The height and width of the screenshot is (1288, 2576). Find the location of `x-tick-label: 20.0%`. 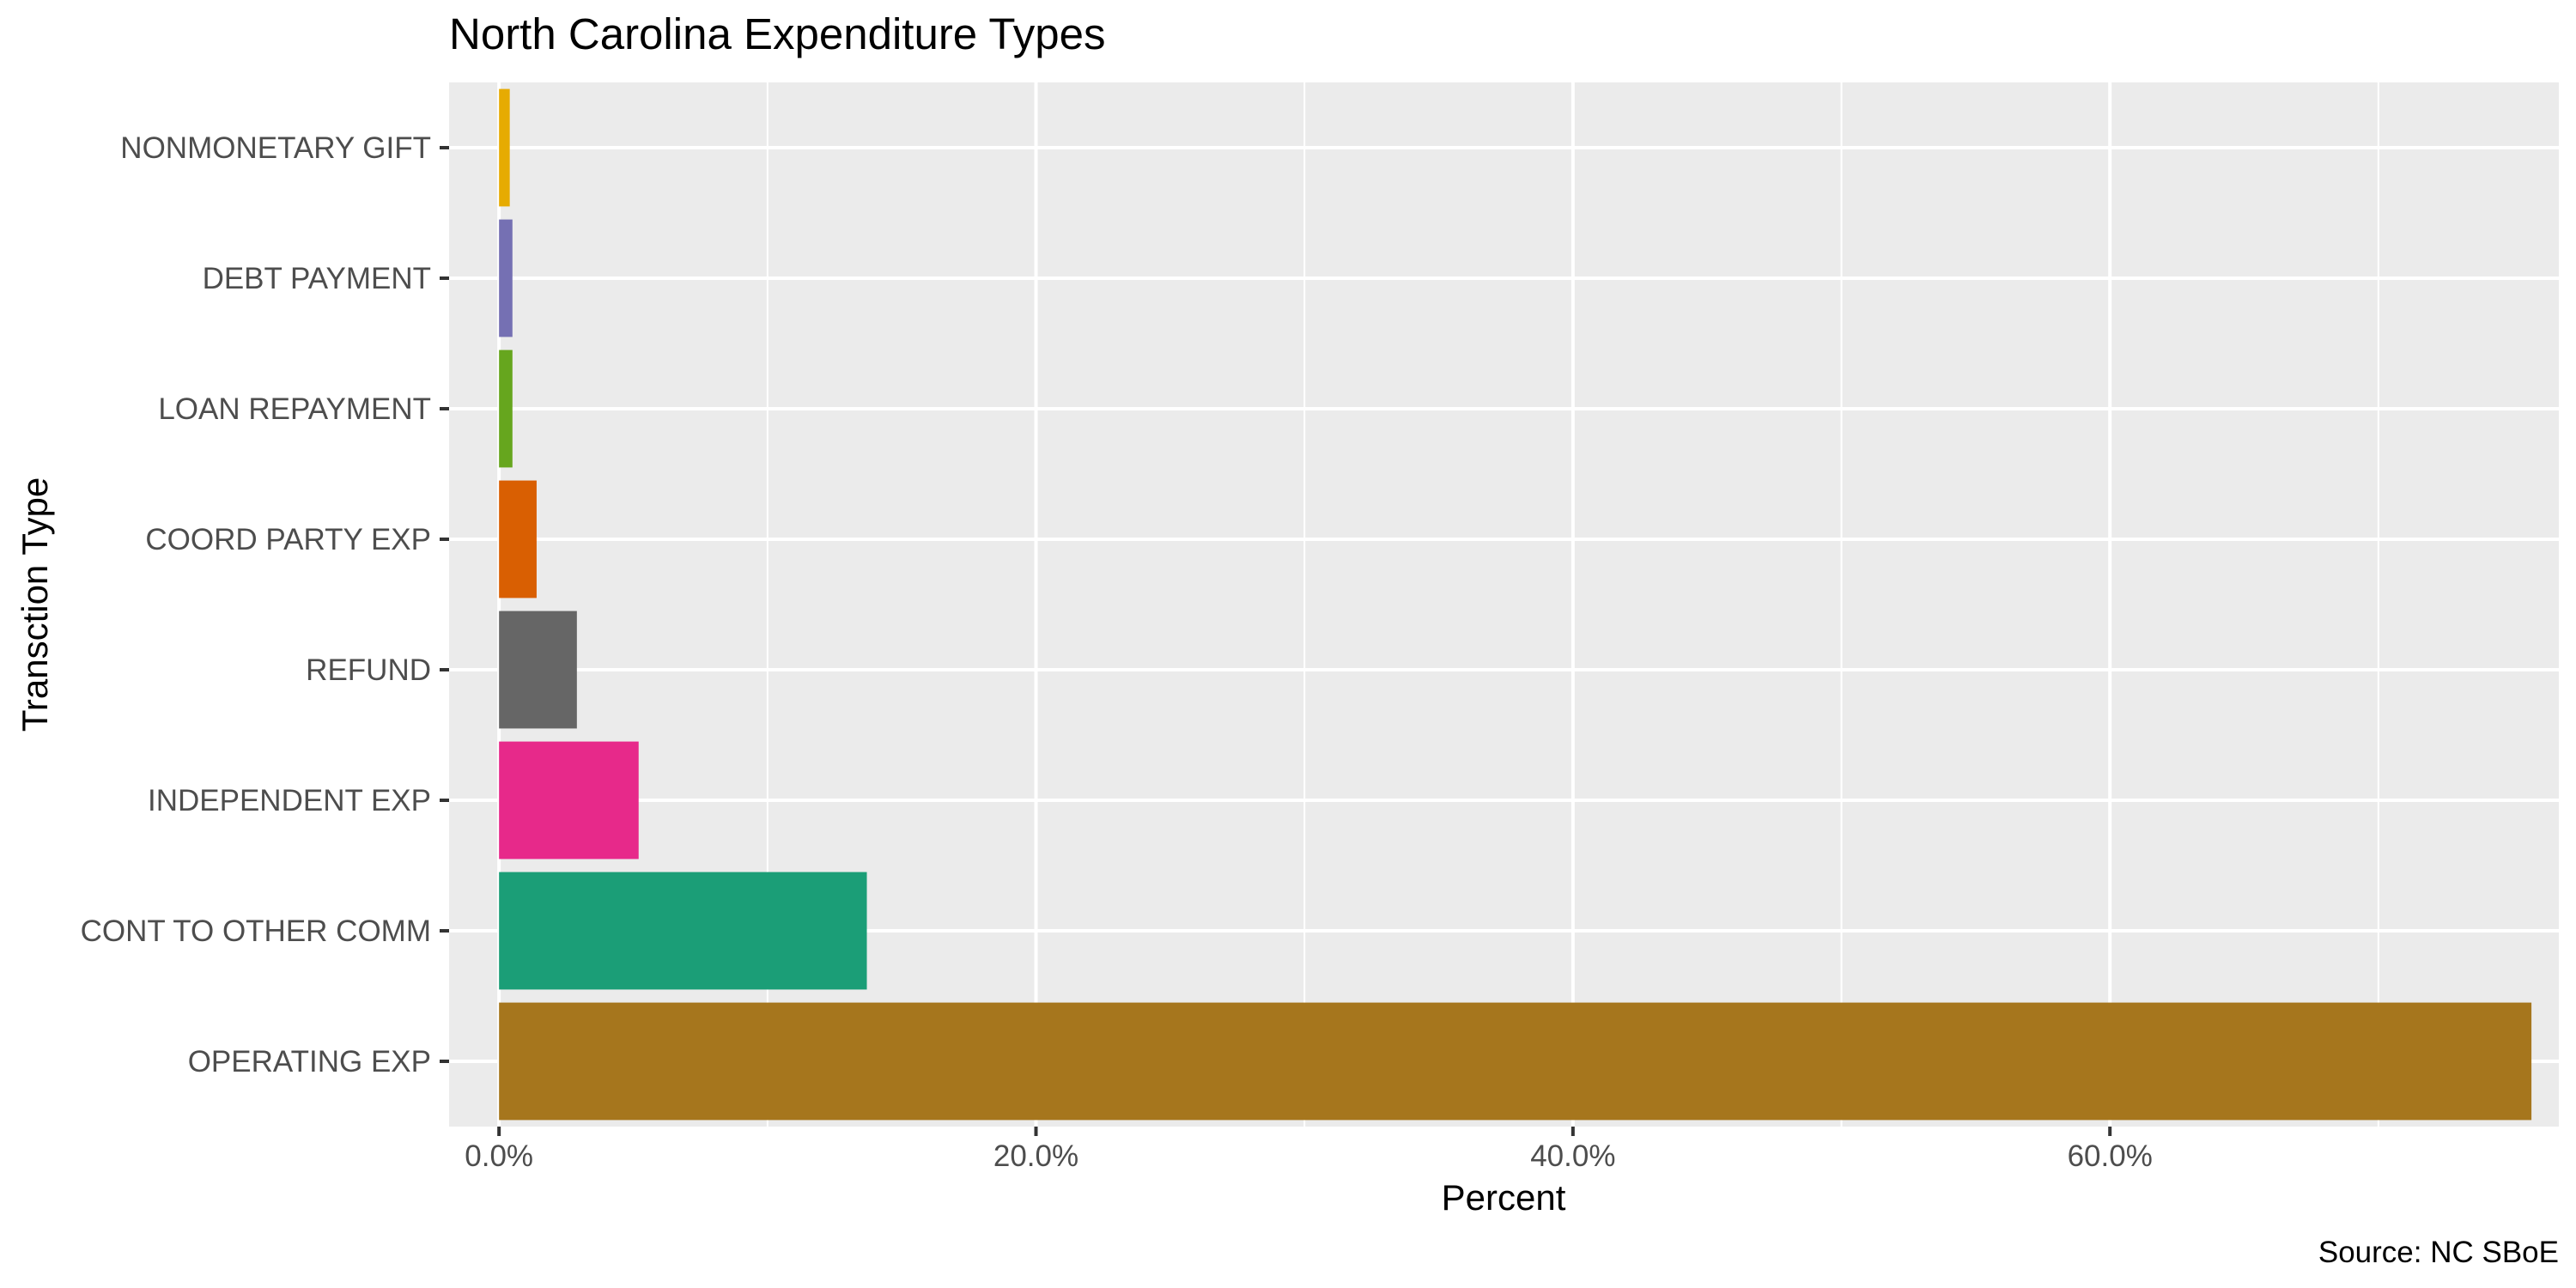

x-tick-label: 20.0% is located at coordinates (1035, 1156).